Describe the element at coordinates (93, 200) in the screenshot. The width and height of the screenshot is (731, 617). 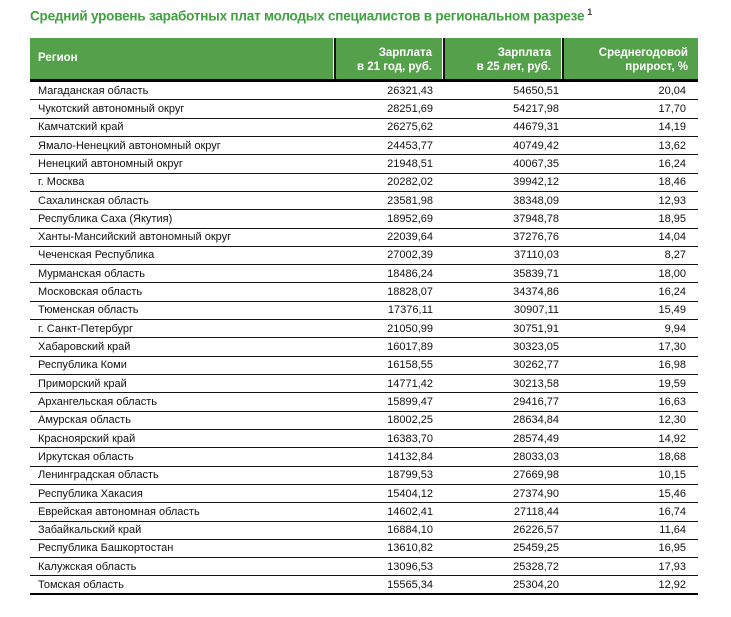
I see `cell-region: Сахалинская область` at that location.